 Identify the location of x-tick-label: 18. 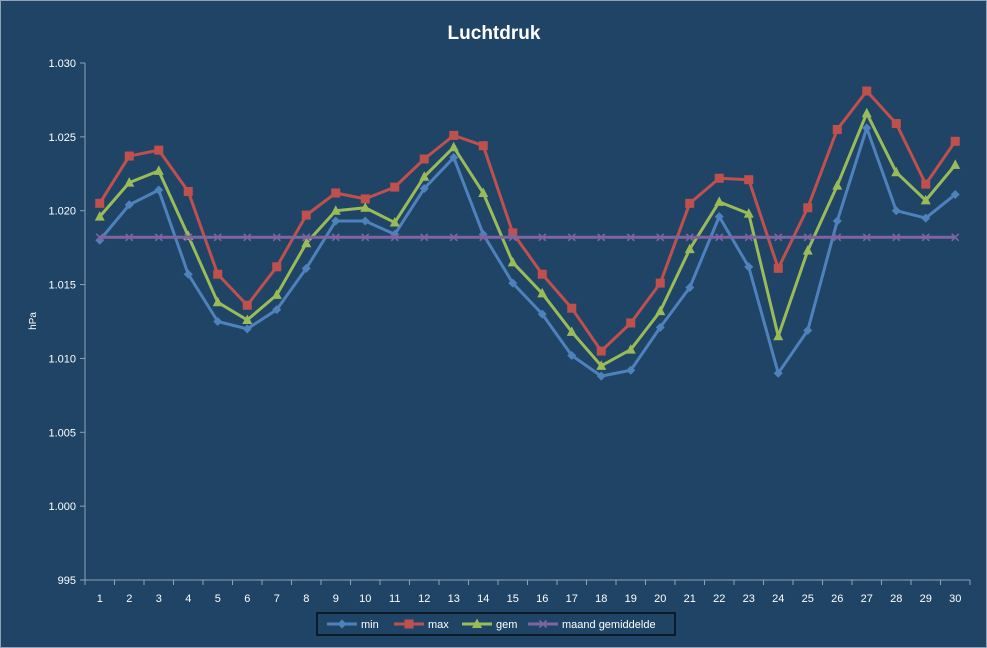
(601, 599).